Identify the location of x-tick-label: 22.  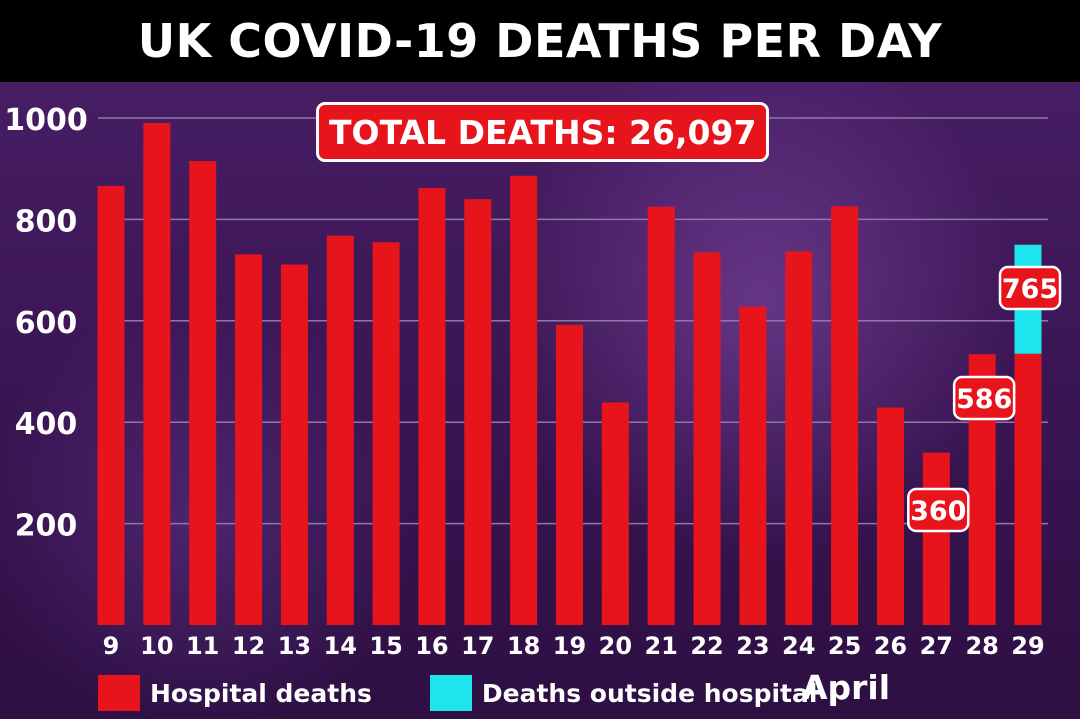
(706, 646).